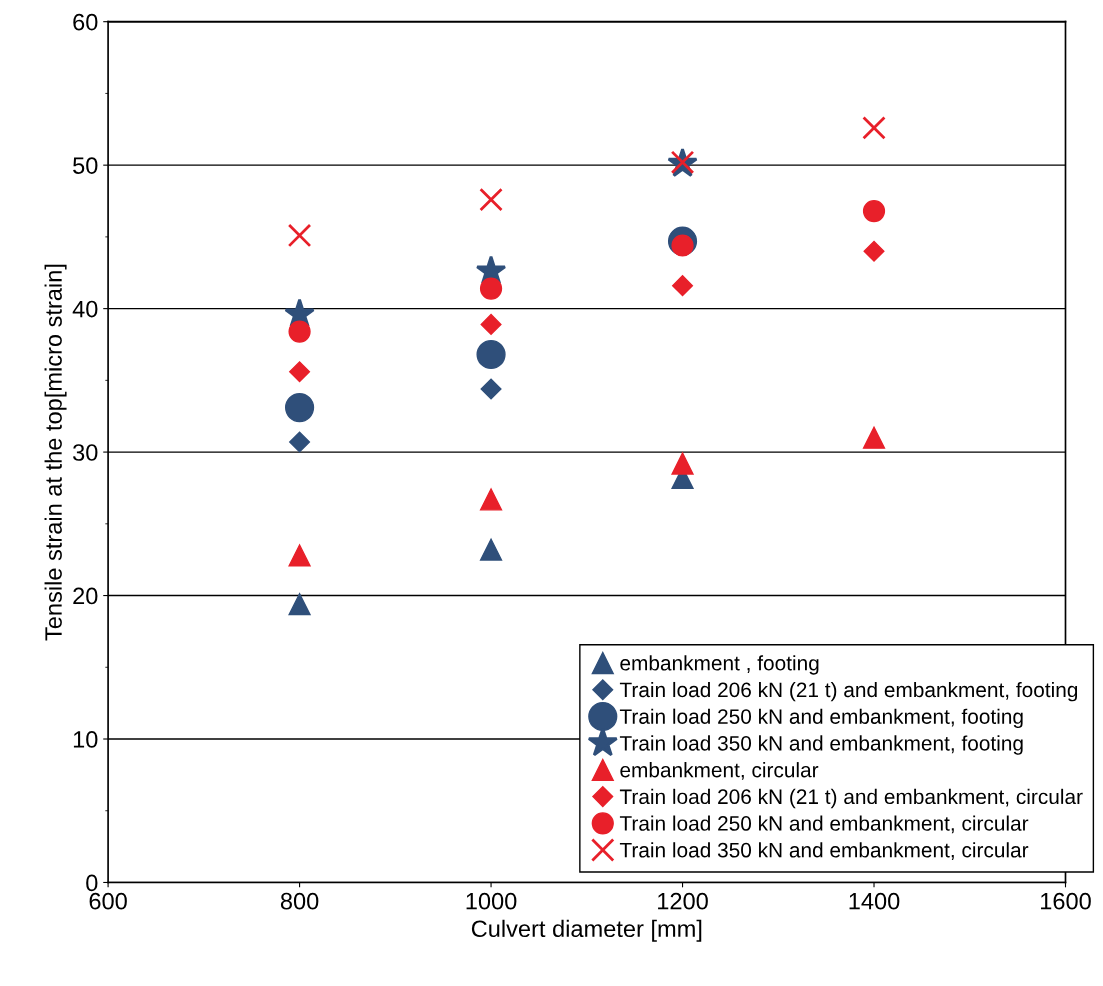  What do you see at coordinates (824, 824) in the screenshot?
I see `legend-label: Train load 250 kN and embankment, circular` at bounding box center [824, 824].